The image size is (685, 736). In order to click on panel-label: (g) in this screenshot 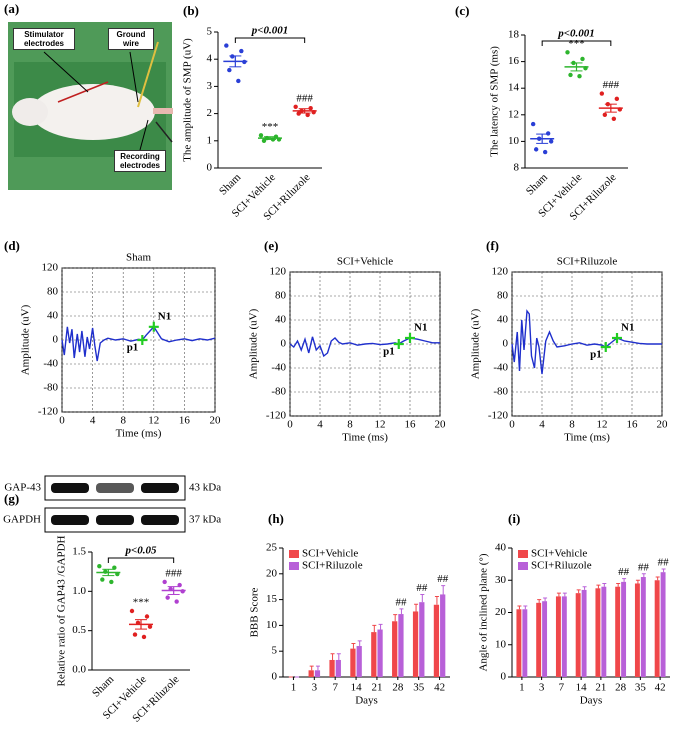, I will do `click(11, 498)`.